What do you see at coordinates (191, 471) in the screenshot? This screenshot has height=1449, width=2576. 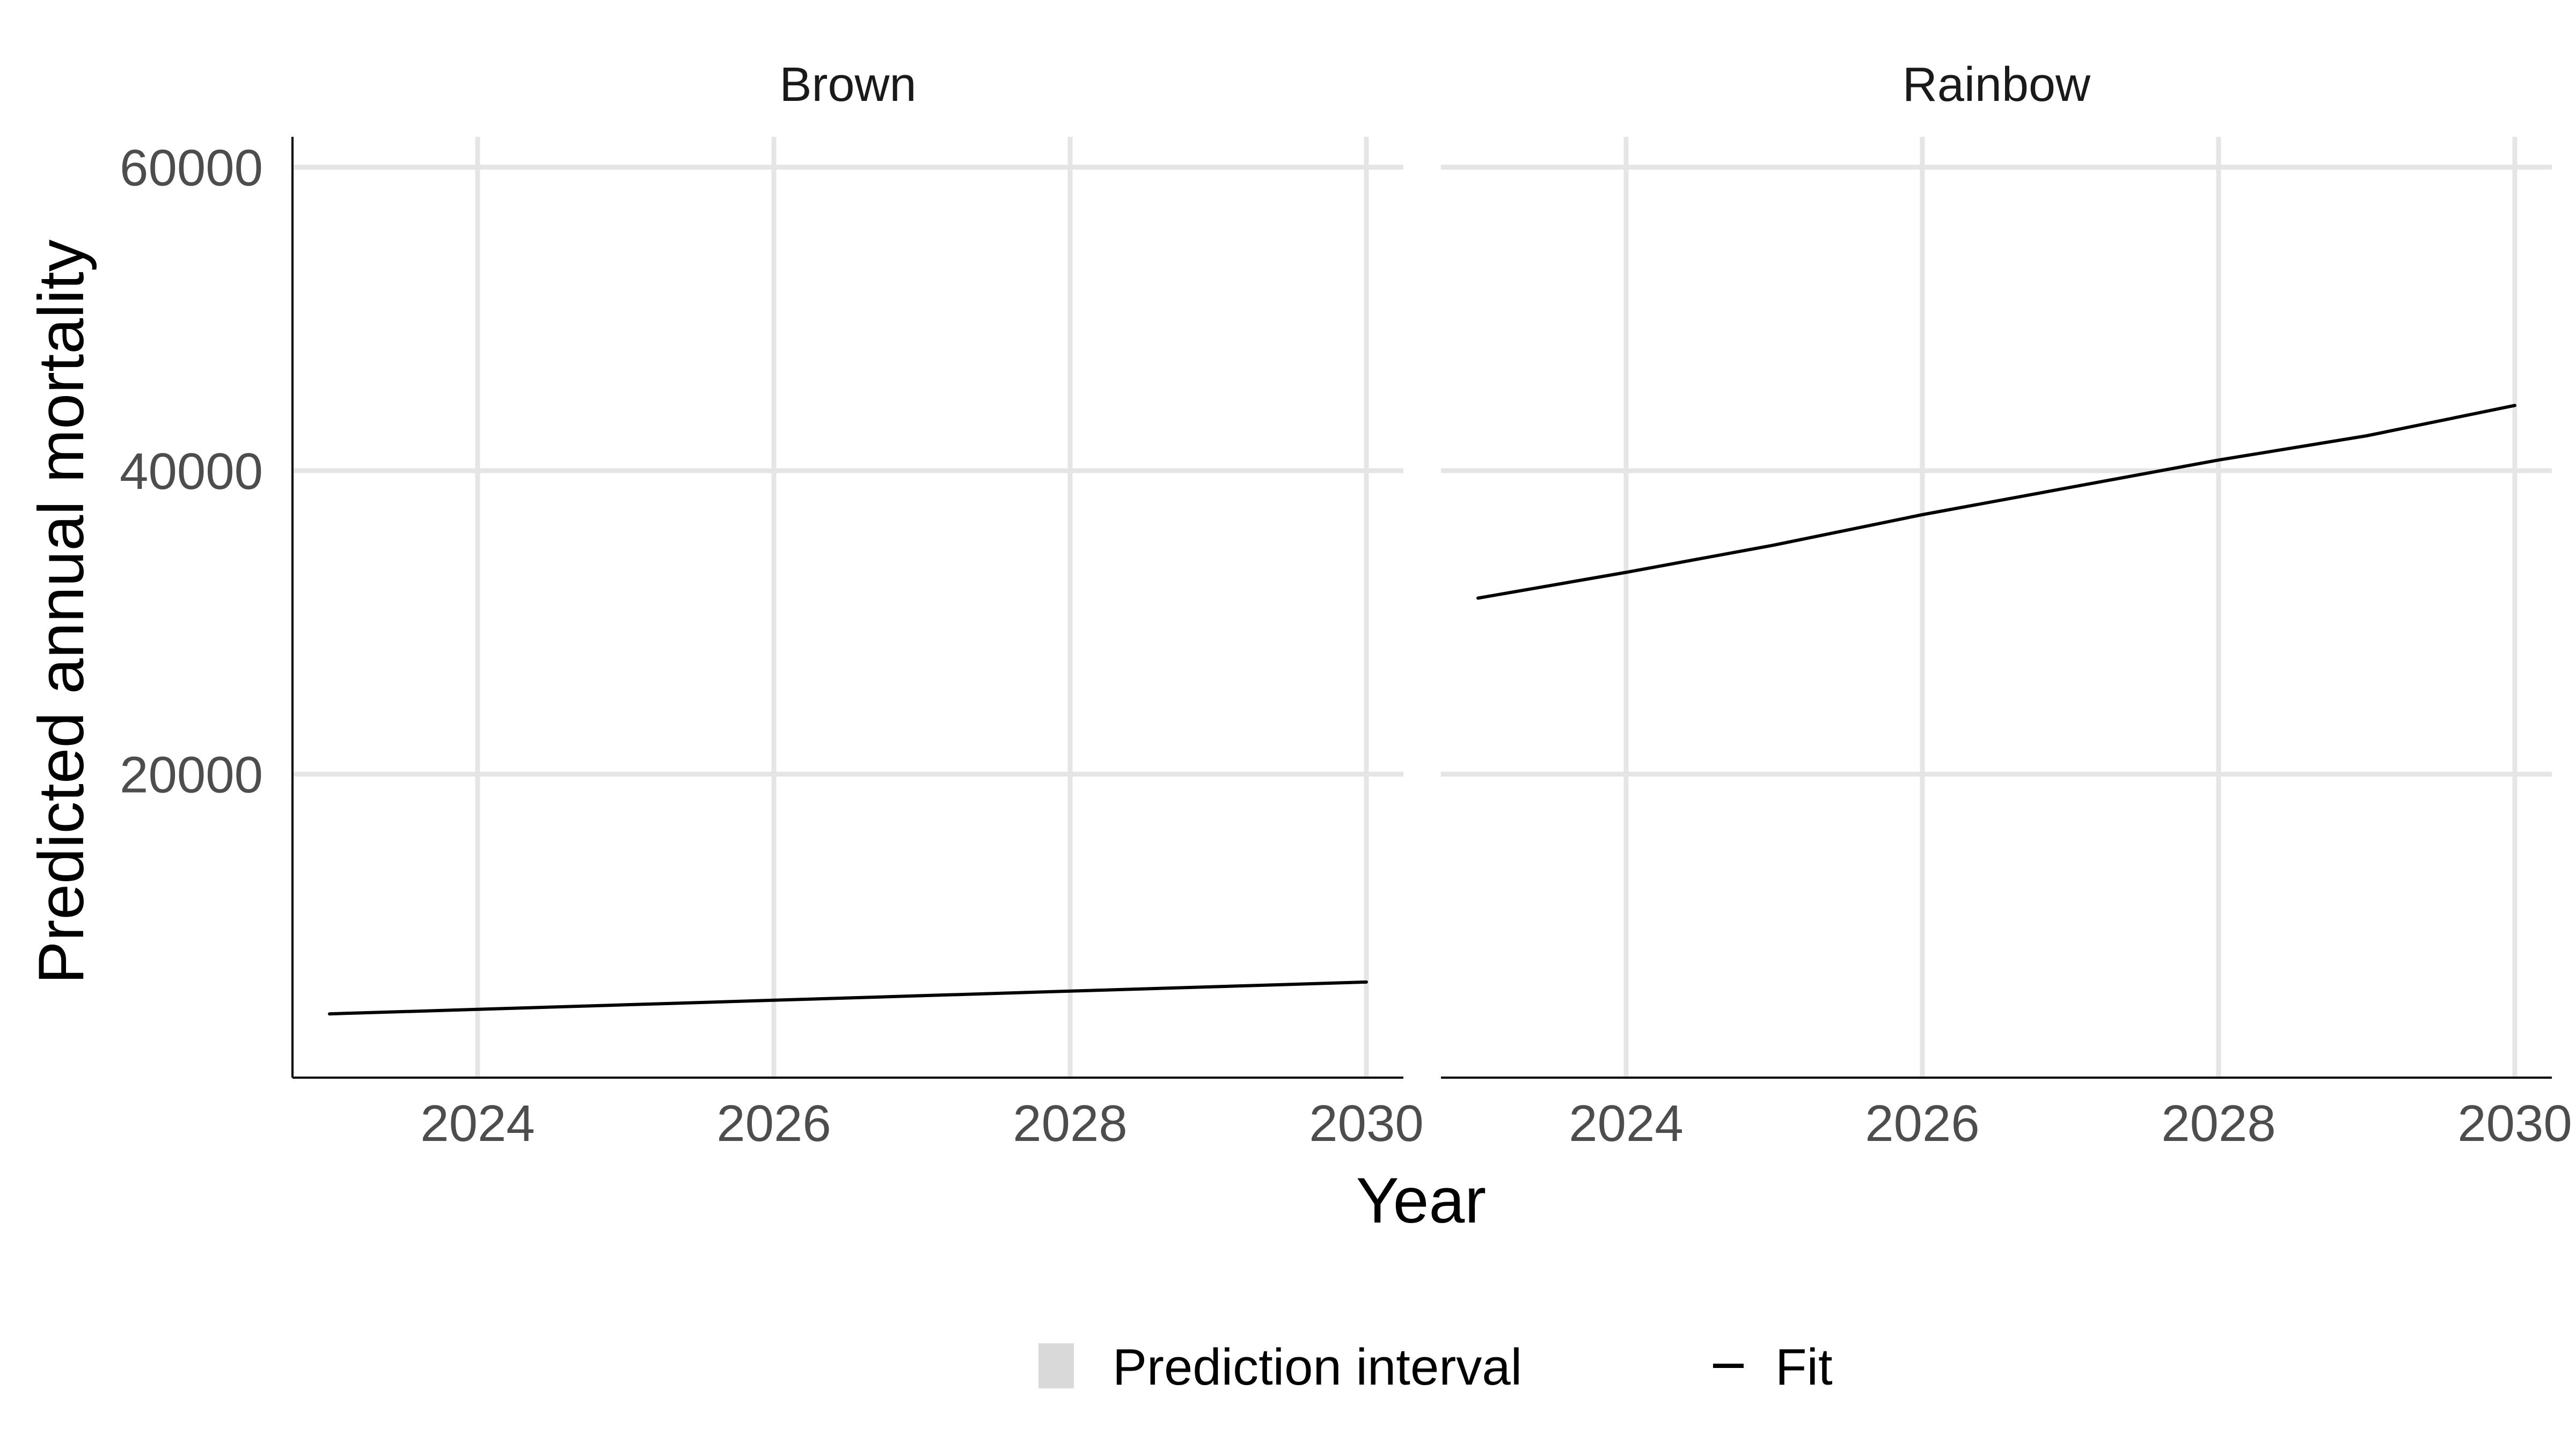 I see `y-tick-label: 40000` at bounding box center [191, 471].